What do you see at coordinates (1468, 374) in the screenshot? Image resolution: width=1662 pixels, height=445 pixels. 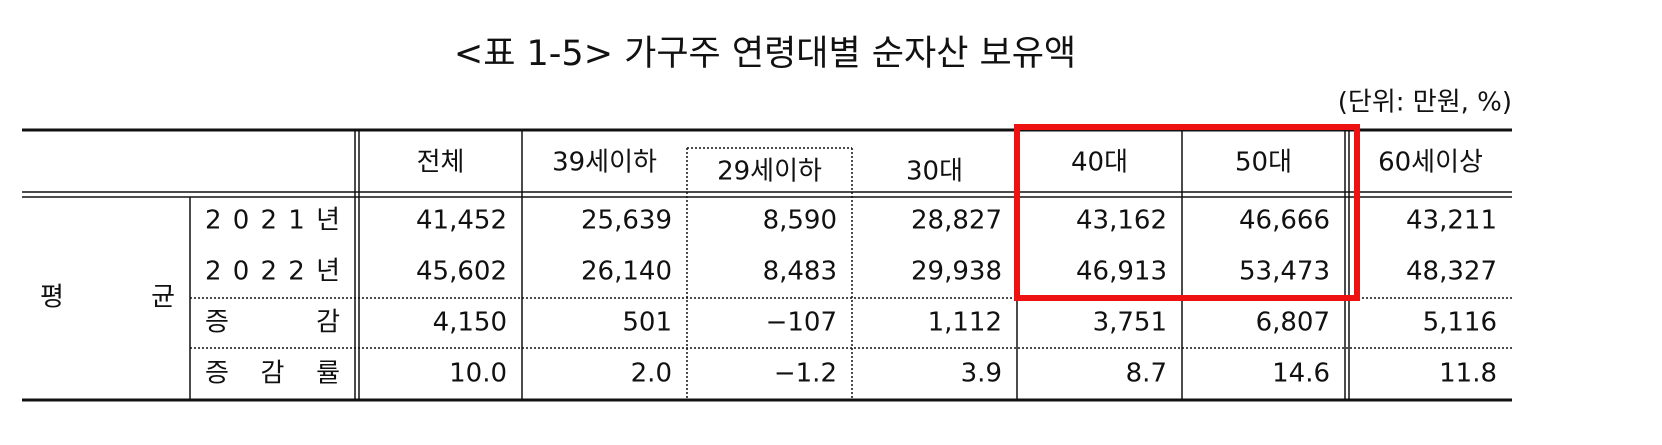 I see `cell: 11.8` at bounding box center [1468, 374].